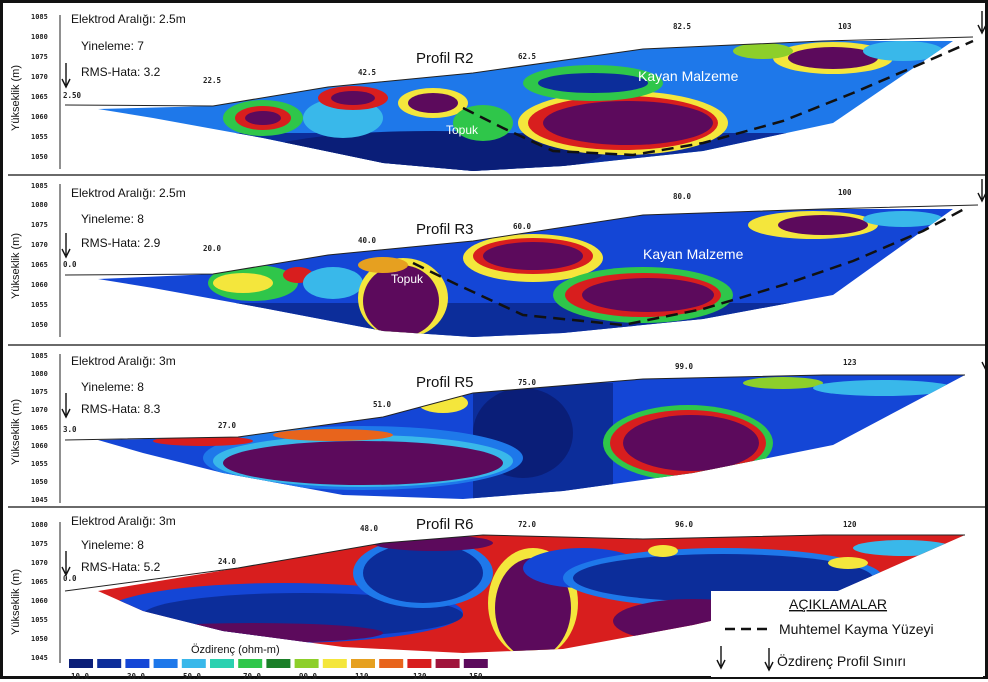  I want to click on r2-slip-surface, so click(718, 98).